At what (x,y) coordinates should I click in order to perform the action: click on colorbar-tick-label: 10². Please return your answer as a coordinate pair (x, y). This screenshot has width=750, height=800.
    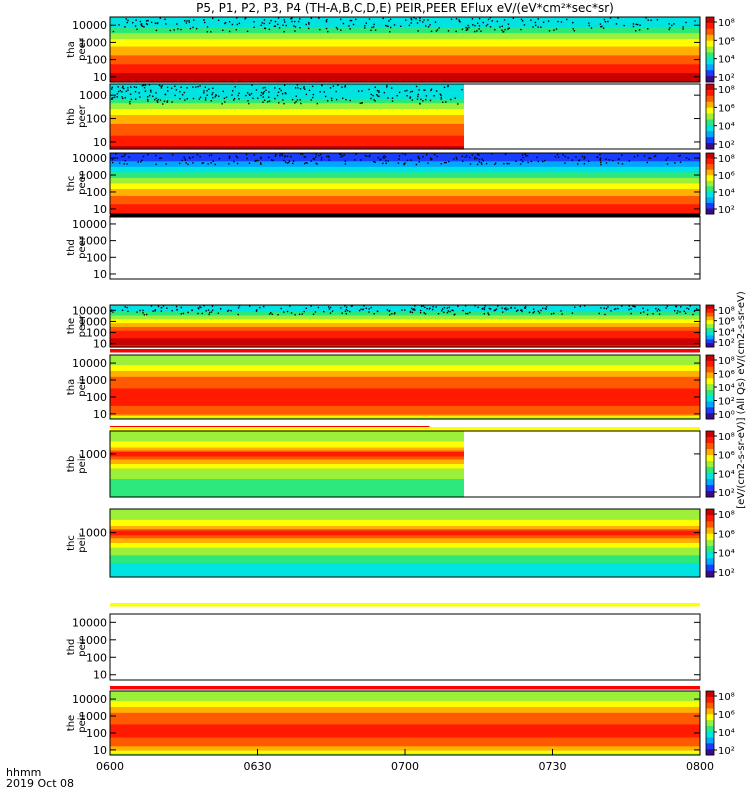
    Looking at the image, I should click on (726, 145).